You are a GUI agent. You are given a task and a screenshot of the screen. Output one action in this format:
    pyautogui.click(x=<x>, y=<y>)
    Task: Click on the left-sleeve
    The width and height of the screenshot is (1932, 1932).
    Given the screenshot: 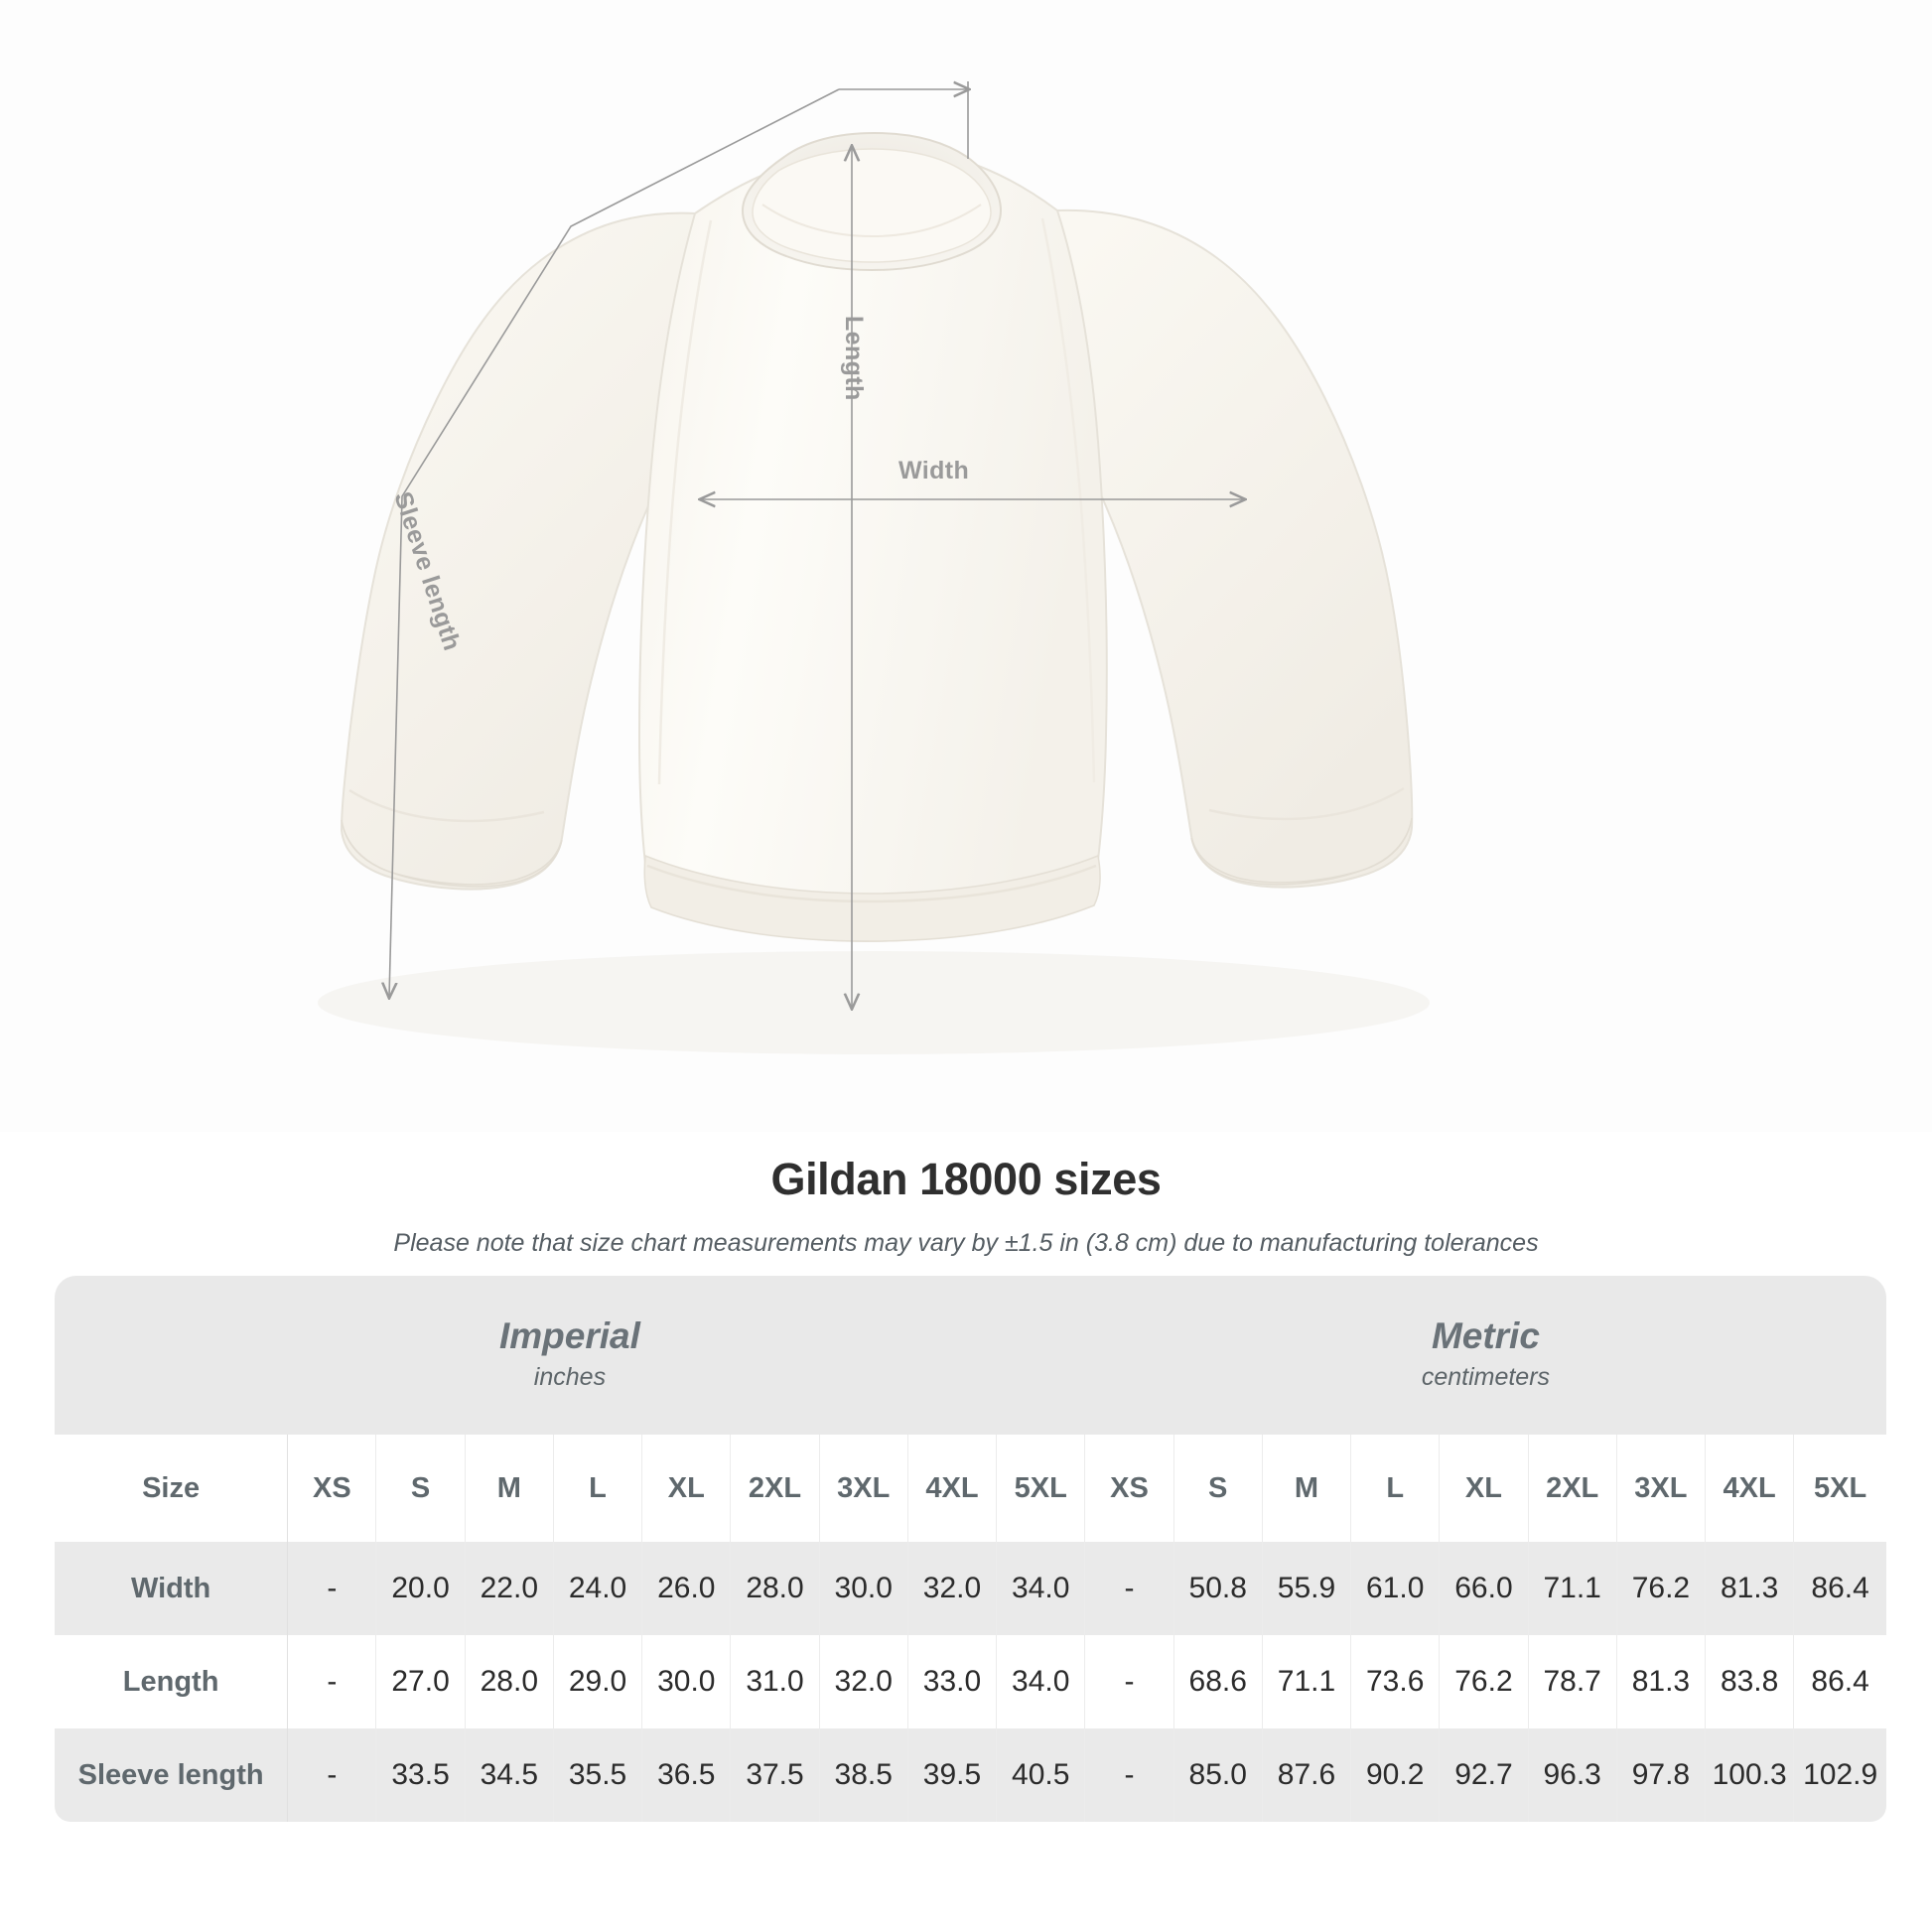 What is the action you would take?
    pyautogui.click(x=529, y=551)
    